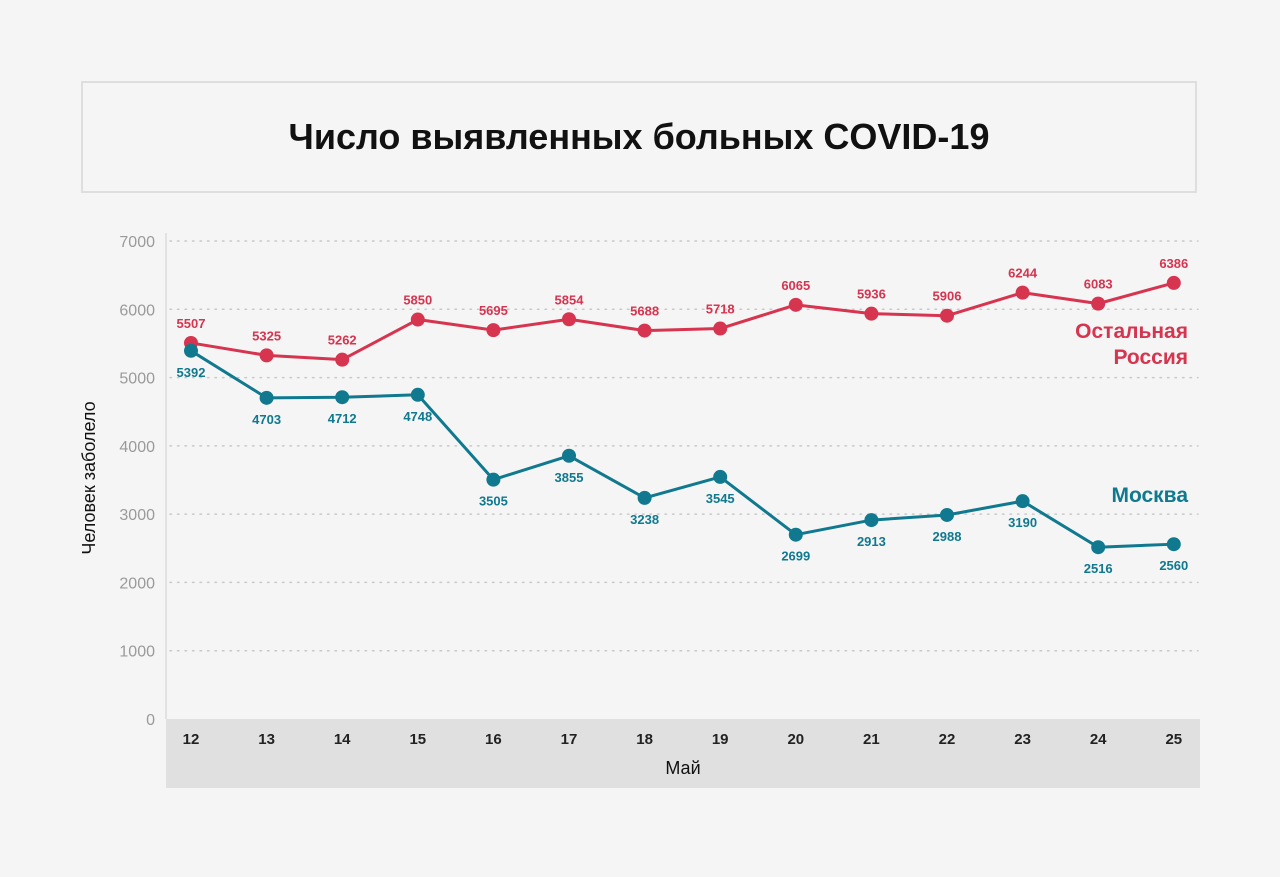  I want to click on data-label: 5392, so click(191, 372).